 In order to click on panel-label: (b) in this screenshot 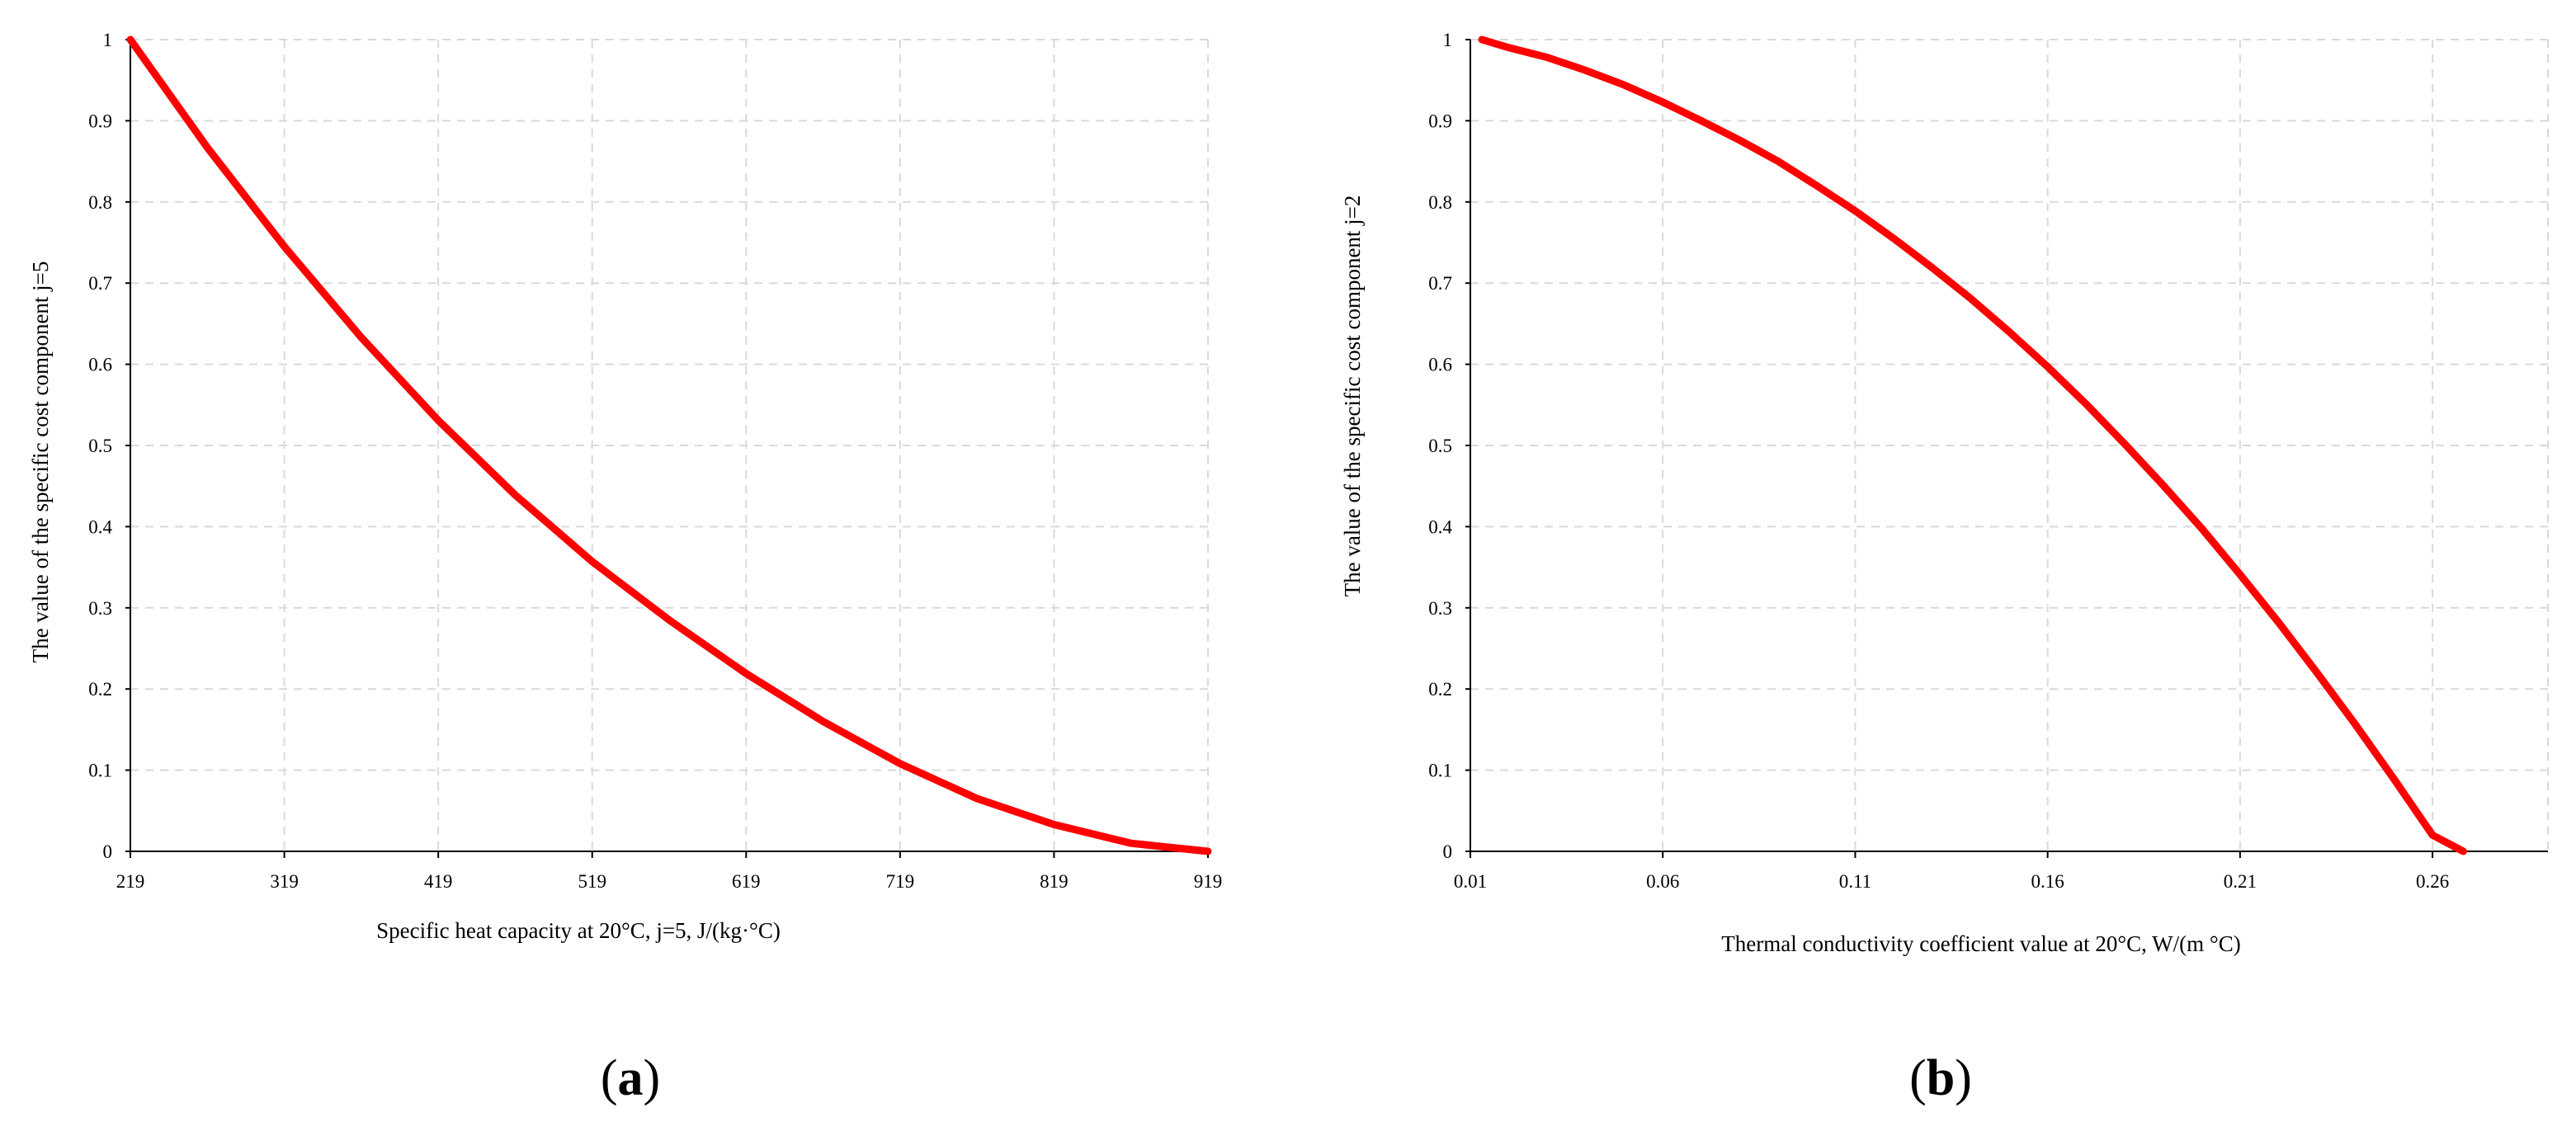, I will do `click(1940, 1078)`.